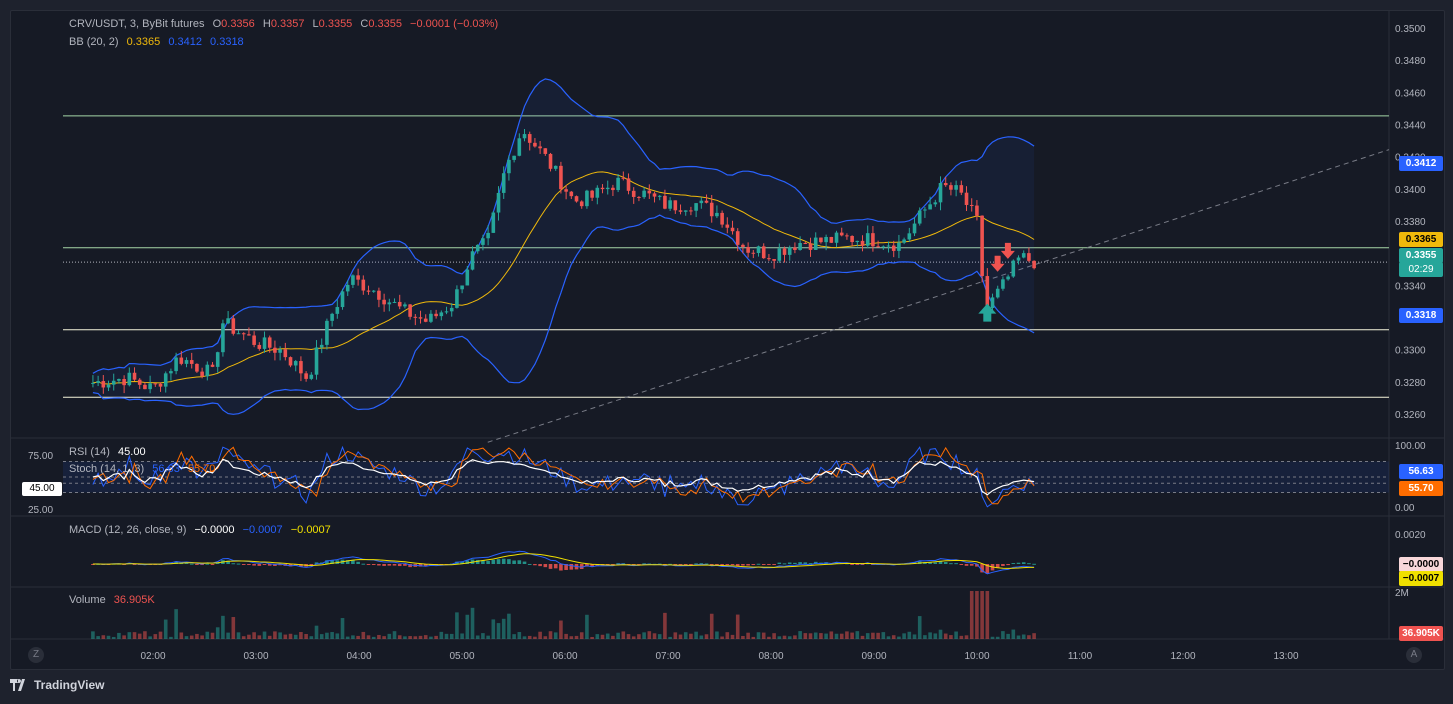 Image resolution: width=1453 pixels, height=704 pixels. What do you see at coordinates (1410, 535) in the screenshot?
I see `macd-axis-tick: 0.0020` at bounding box center [1410, 535].